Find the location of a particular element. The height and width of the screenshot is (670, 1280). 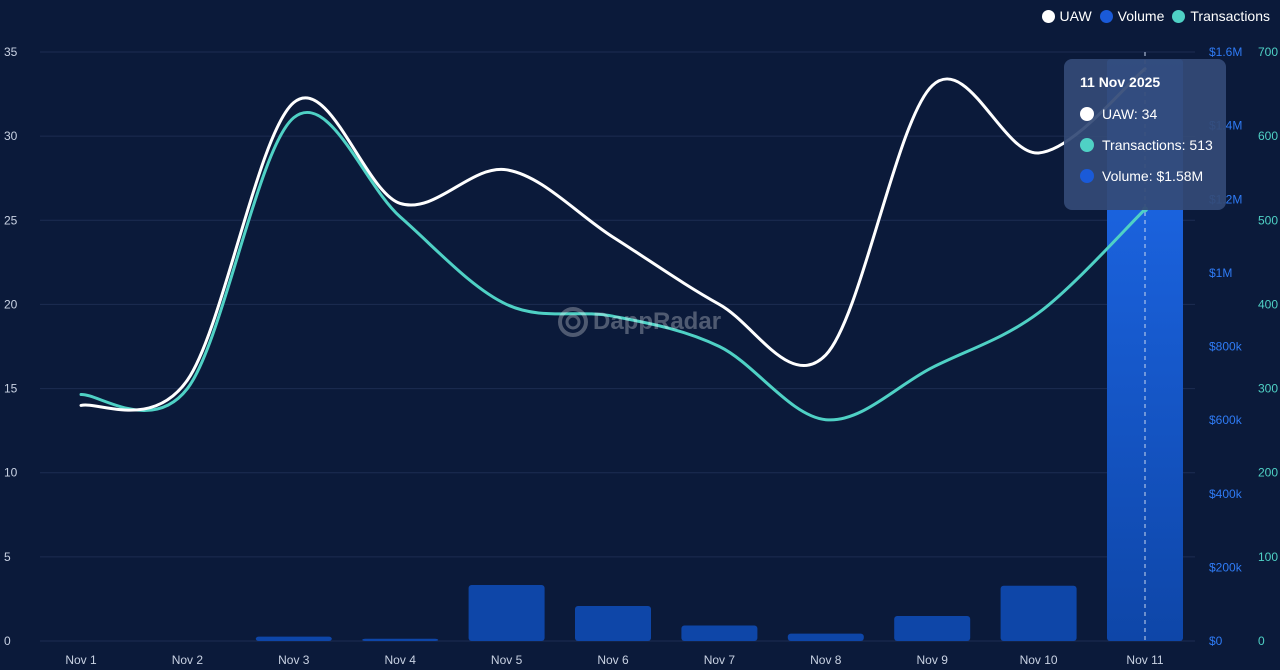

x-axis-tick-label: Nov 1 is located at coordinates (81, 660).